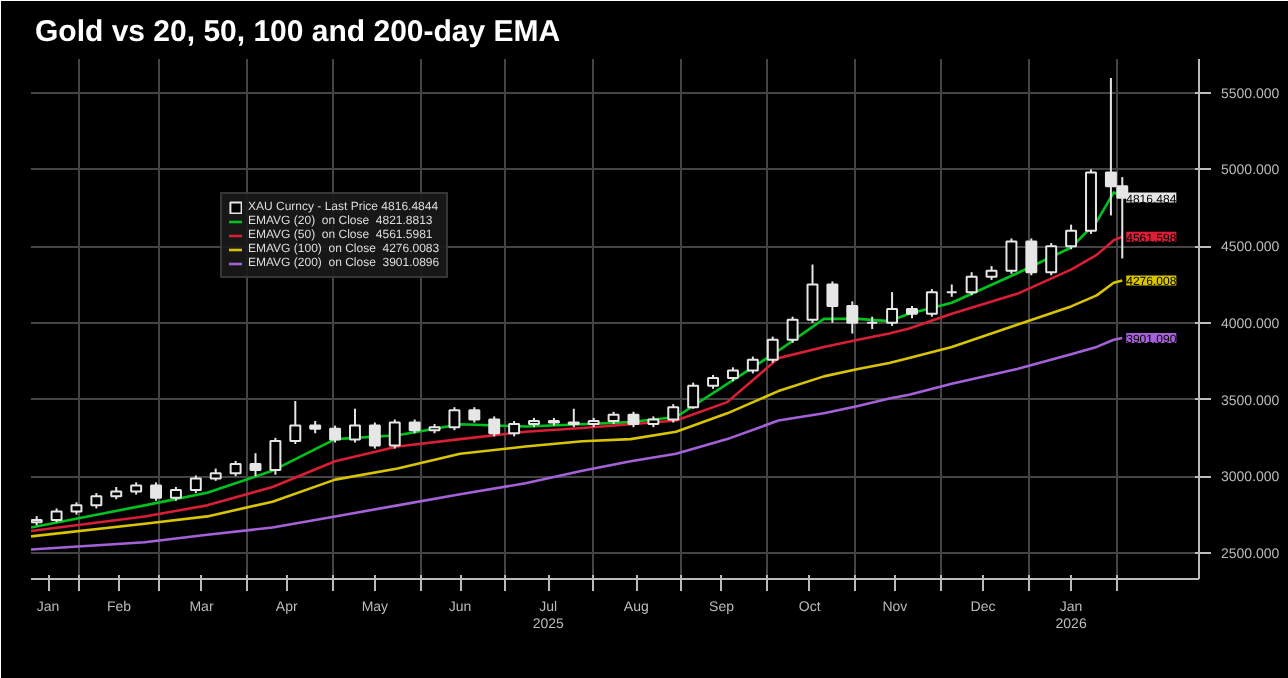 Image resolution: width=1288 pixels, height=678 pixels. I want to click on chart-title: Gold vs 20, 50, 100 and 200-day EMA, so click(298, 32).